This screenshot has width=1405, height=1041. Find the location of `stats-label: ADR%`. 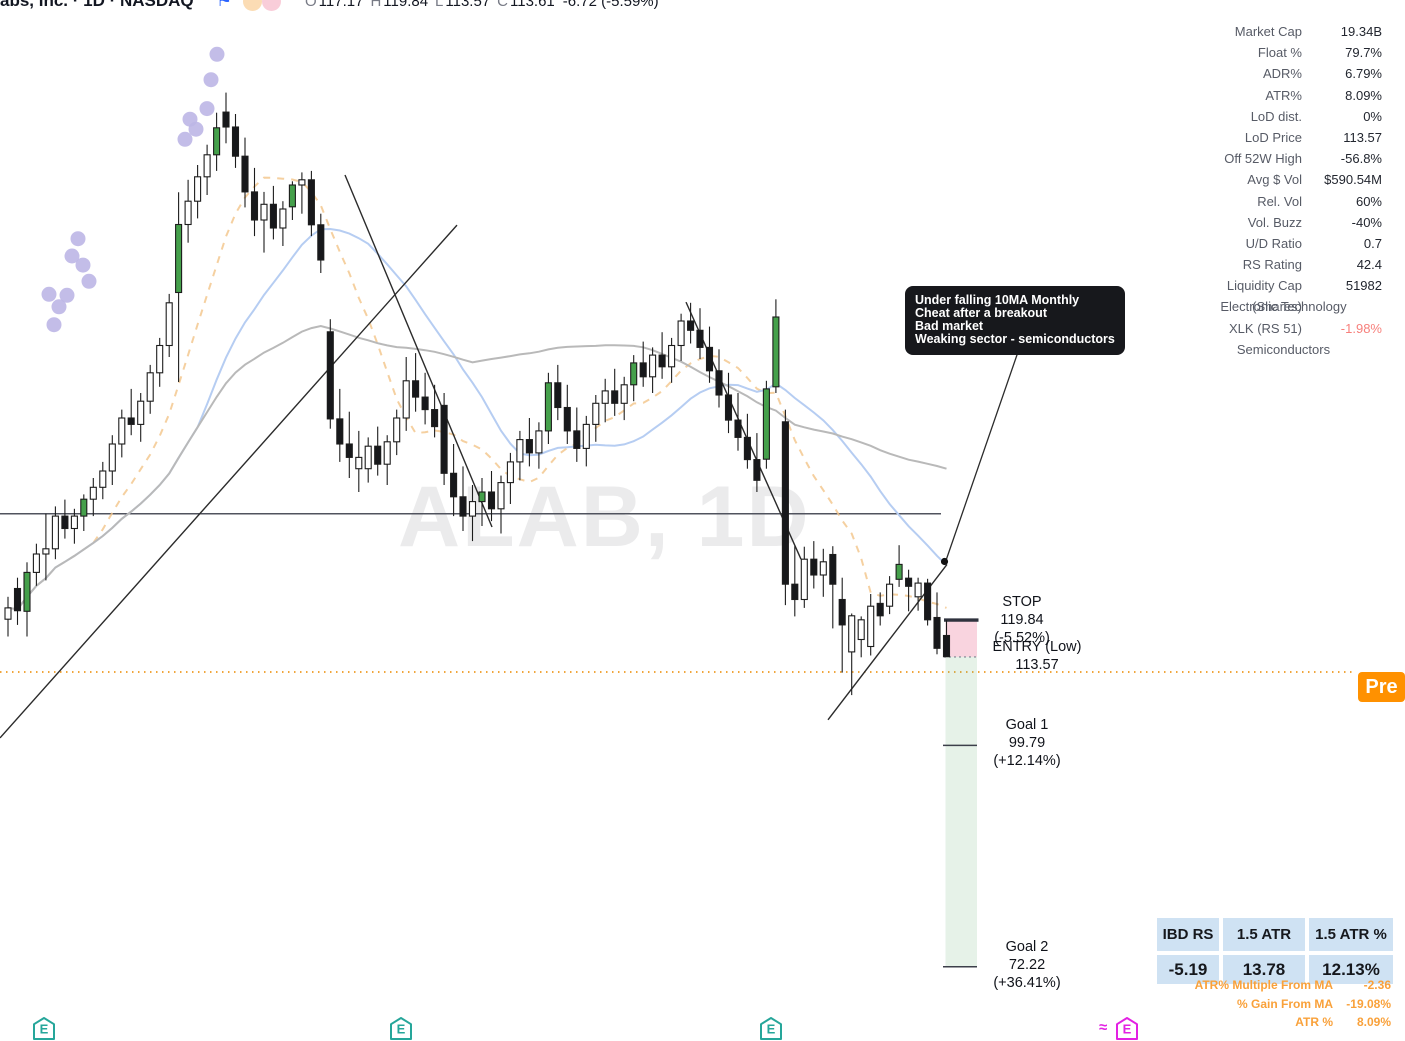

stats-label: ADR% is located at coordinates (1282, 74).